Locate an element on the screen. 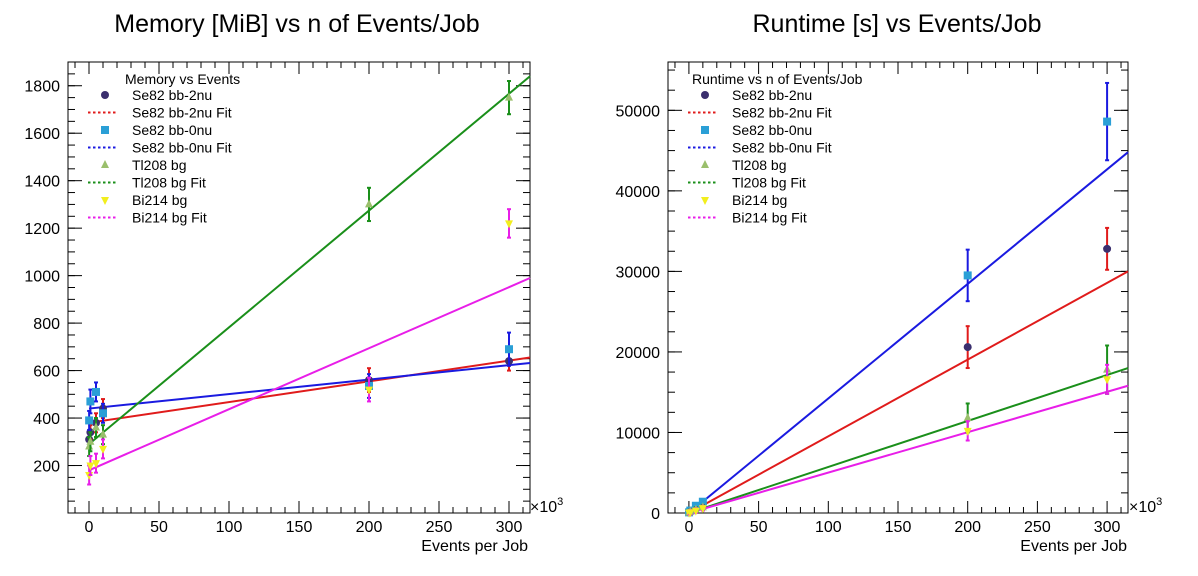  y-tick-label: 600 is located at coordinates (46, 372).